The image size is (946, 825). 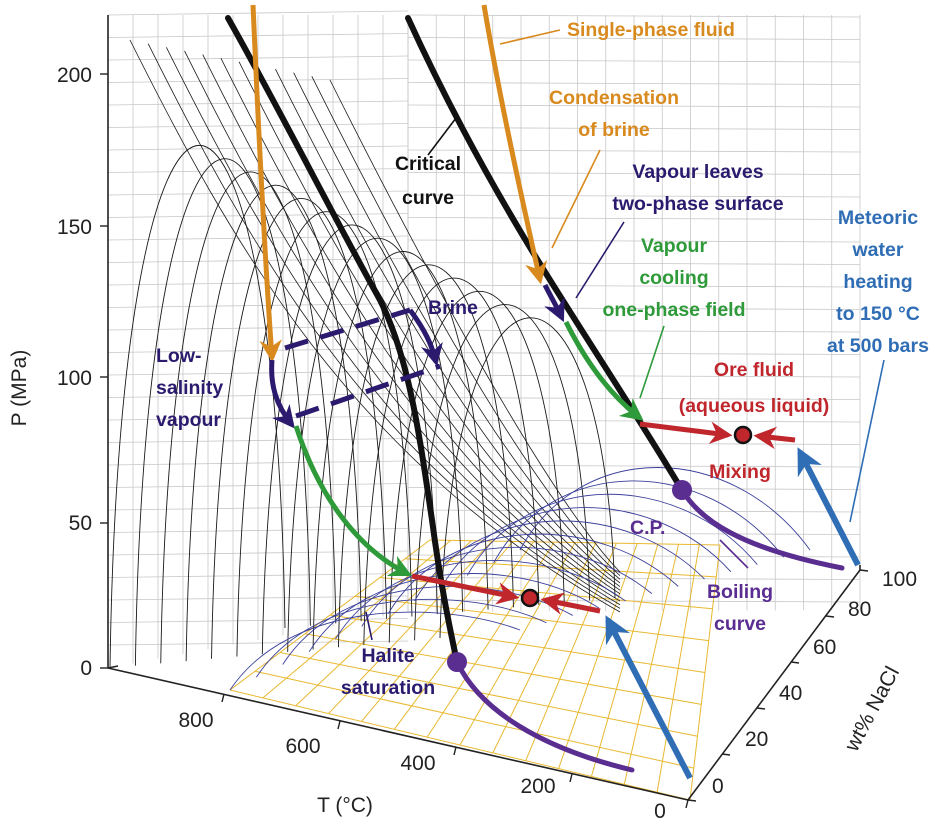 What do you see at coordinates (878, 218) in the screenshot?
I see `label-meteoric-1: Meteoric` at bounding box center [878, 218].